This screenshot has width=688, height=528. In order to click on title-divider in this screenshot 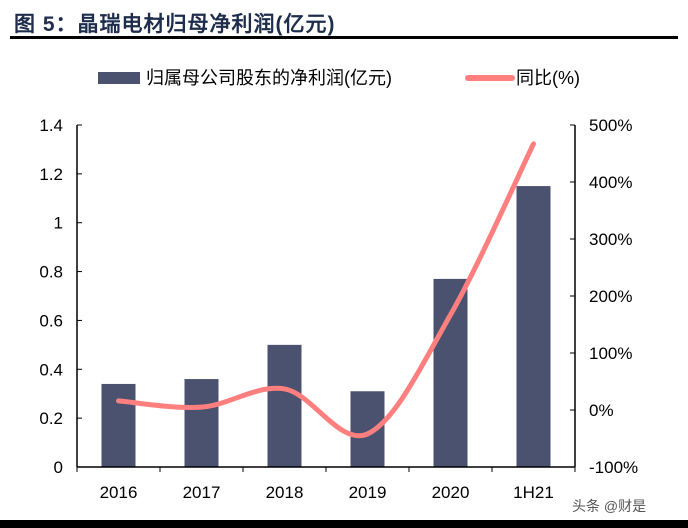, I will do `click(344, 37)`.